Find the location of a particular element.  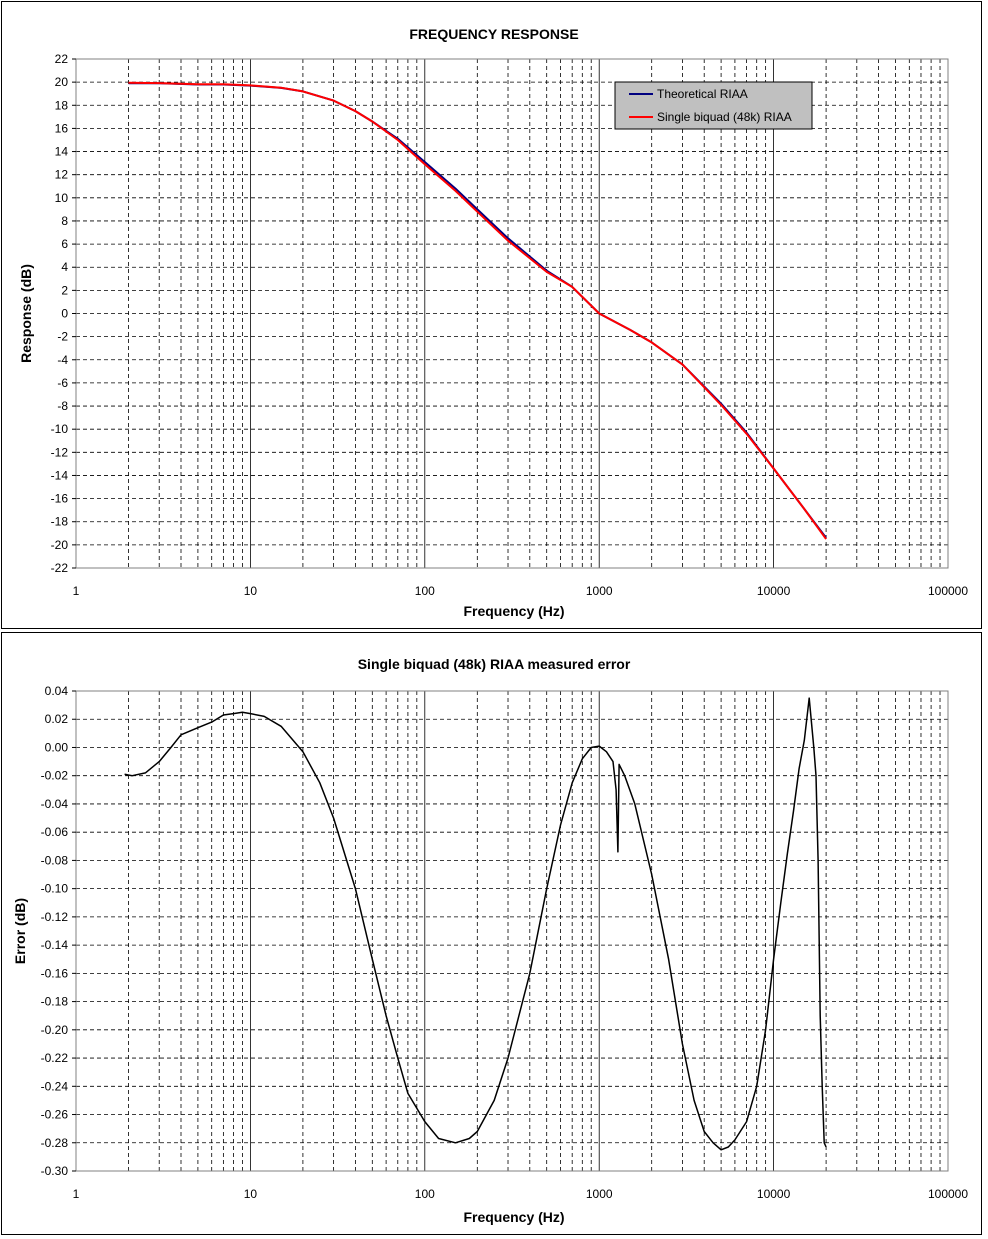

y-tick-label: -0.22 is located at coordinates (55, 1058).